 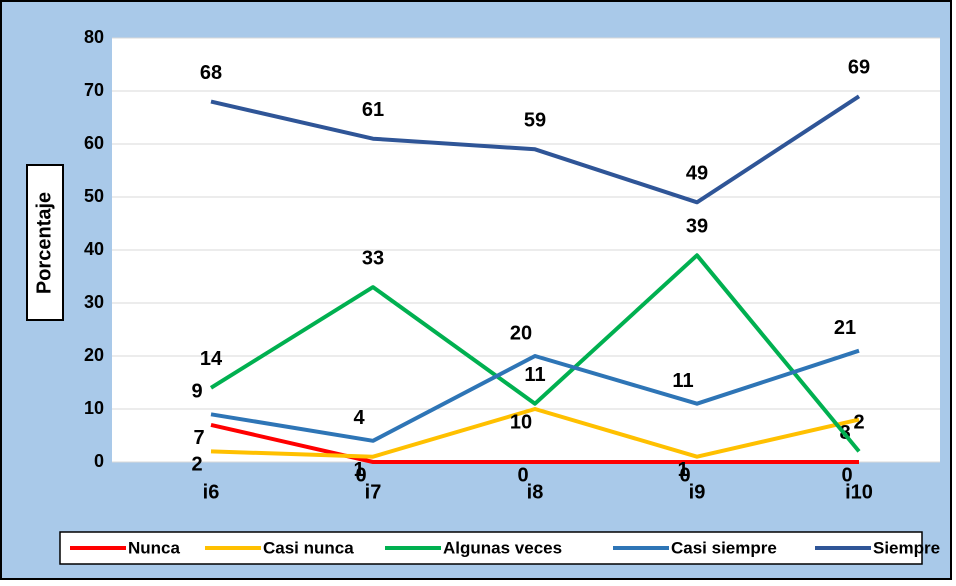 What do you see at coordinates (94, 90) in the screenshot?
I see `y-tick-label: 70` at bounding box center [94, 90].